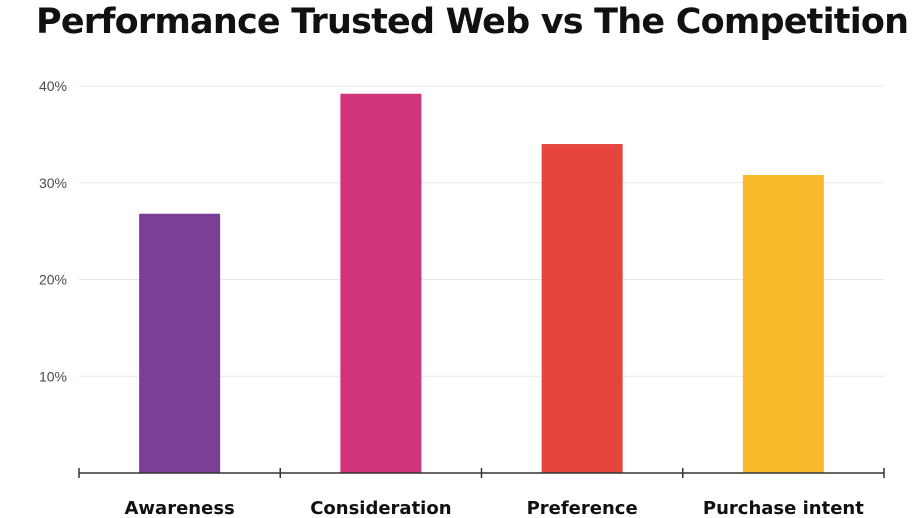 The image size is (920, 518). Describe the element at coordinates (53, 376) in the screenshot. I see `y-tick-label: 10%` at that location.